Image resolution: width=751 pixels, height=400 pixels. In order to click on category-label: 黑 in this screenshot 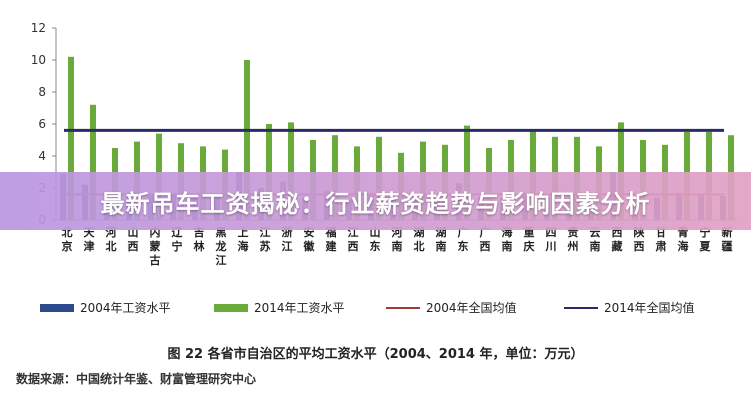, I will do `click(221, 232)`.